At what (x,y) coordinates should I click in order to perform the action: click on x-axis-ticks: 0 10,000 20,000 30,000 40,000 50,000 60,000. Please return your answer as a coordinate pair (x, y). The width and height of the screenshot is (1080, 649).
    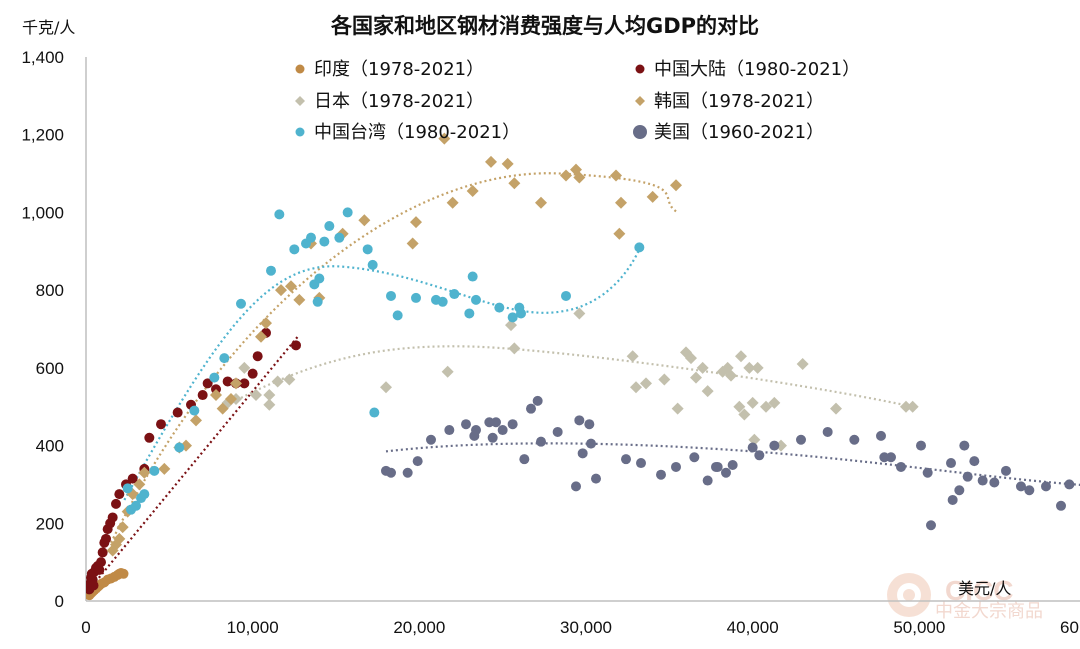
    Looking at the image, I should click on (580, 627).